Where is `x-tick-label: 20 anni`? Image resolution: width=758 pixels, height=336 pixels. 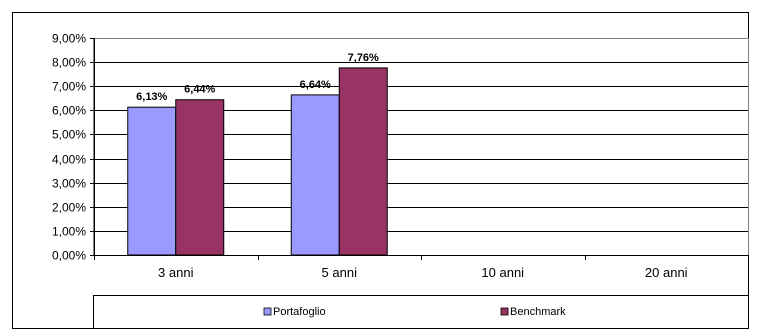
x-tick-label: 20 anni is located at coordinates (666, 272).